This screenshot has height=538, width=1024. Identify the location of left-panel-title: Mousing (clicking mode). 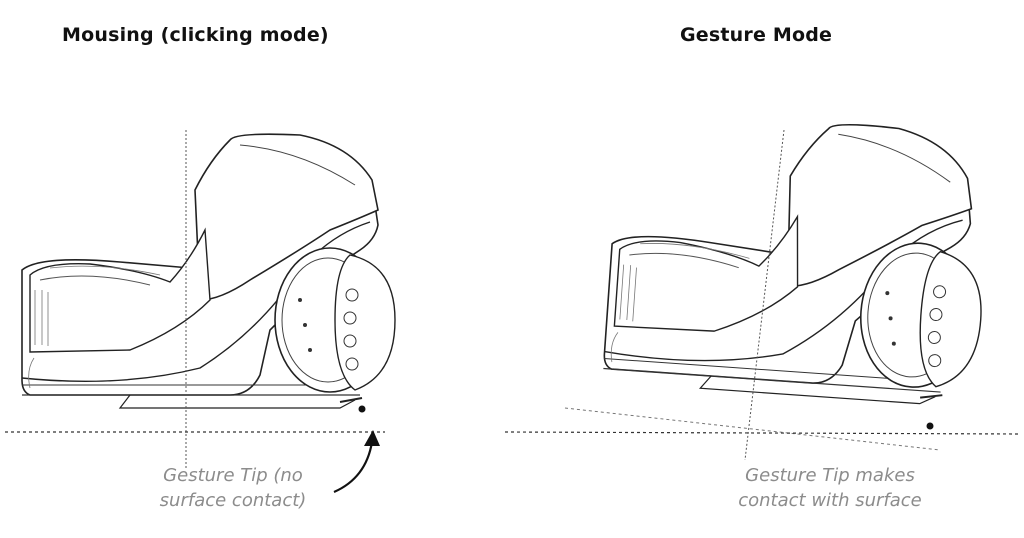
(195, 35).